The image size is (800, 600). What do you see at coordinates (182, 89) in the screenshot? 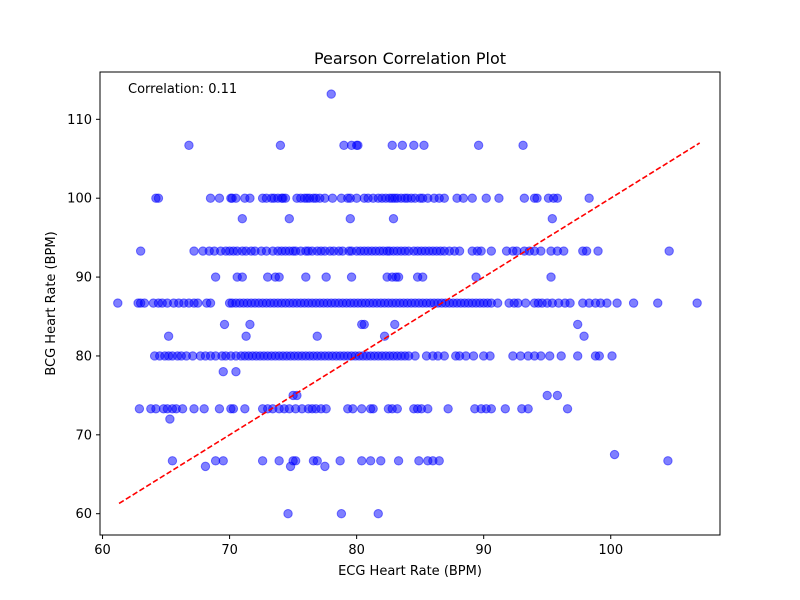
I see `correlation-annotation: Correlation: 0.11` at bounding box center [182, 89].